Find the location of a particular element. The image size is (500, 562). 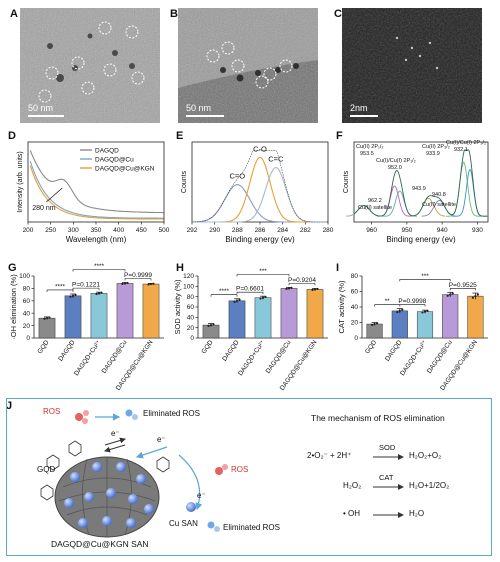

y-axis-label: ·OH elimination (%) is located at coordinates (13, 307).